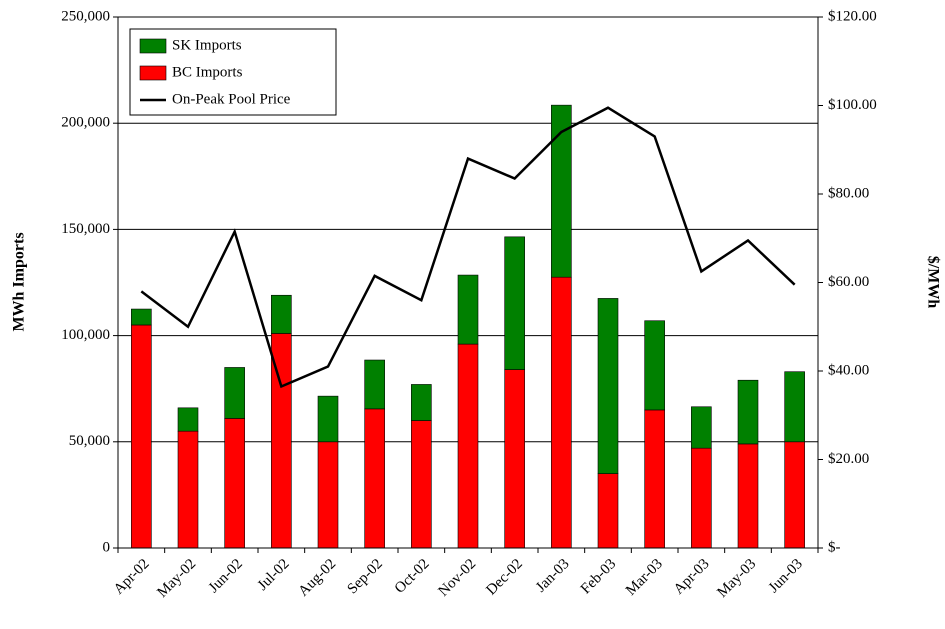 This screenshot has width=945, height=629. What do you see at coordinates (848, 370) in the screenshot?
I see `y2-tick-label: $40.00` at bounding box center [848, 370].